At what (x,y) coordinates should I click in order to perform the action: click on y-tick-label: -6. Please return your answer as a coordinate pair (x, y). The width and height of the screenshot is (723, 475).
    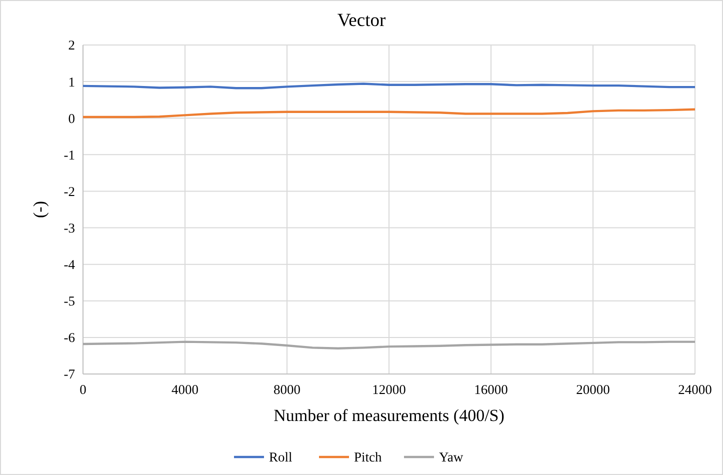
    Looking at the image, I should click on (70, 338).